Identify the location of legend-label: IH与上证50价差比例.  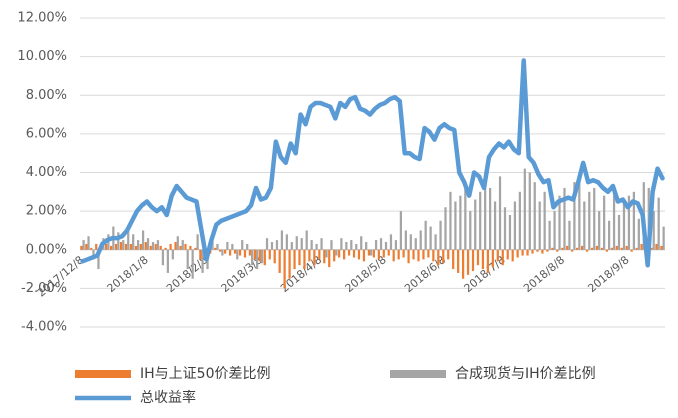
(205, 374).